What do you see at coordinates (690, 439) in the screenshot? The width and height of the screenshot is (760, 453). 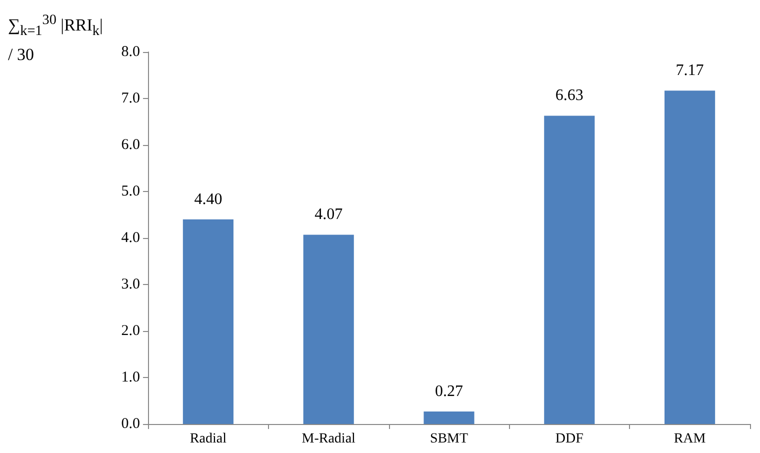 I see `x-tick-label: RAM` at bounding box center [690, 439].